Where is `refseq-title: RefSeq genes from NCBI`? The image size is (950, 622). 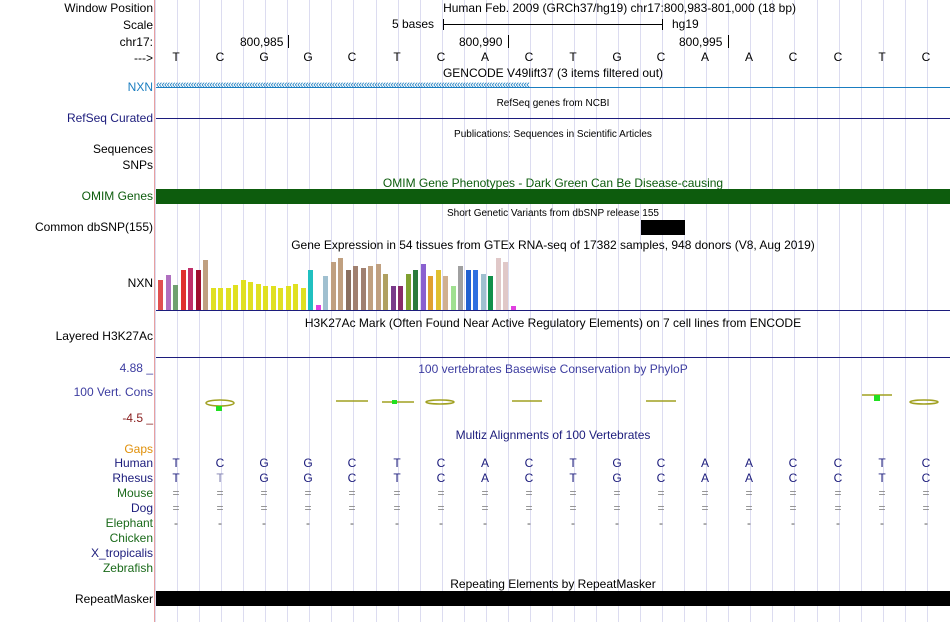 refseq-title: RefSeq genes from NCBI is located at coordinates (553, 103).